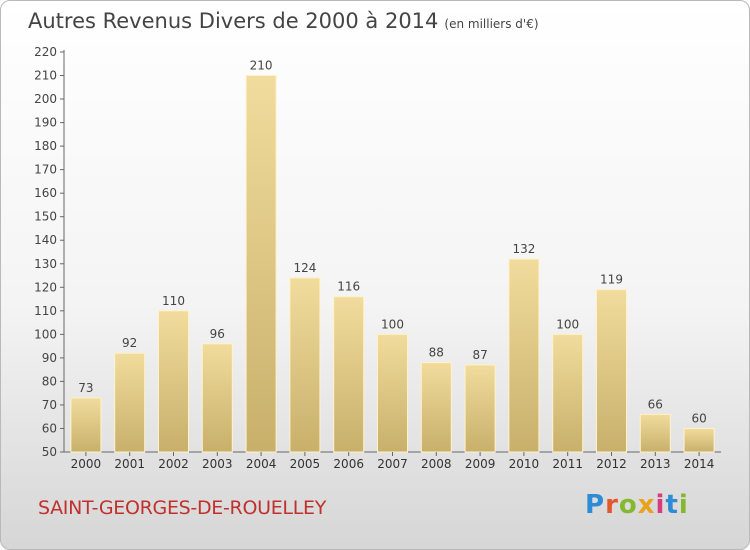 This screenshot has height=550, width=750. Describe the element at coordinates (45, 193) in the screenshot. I see `y-tick-label: 160` at that location.